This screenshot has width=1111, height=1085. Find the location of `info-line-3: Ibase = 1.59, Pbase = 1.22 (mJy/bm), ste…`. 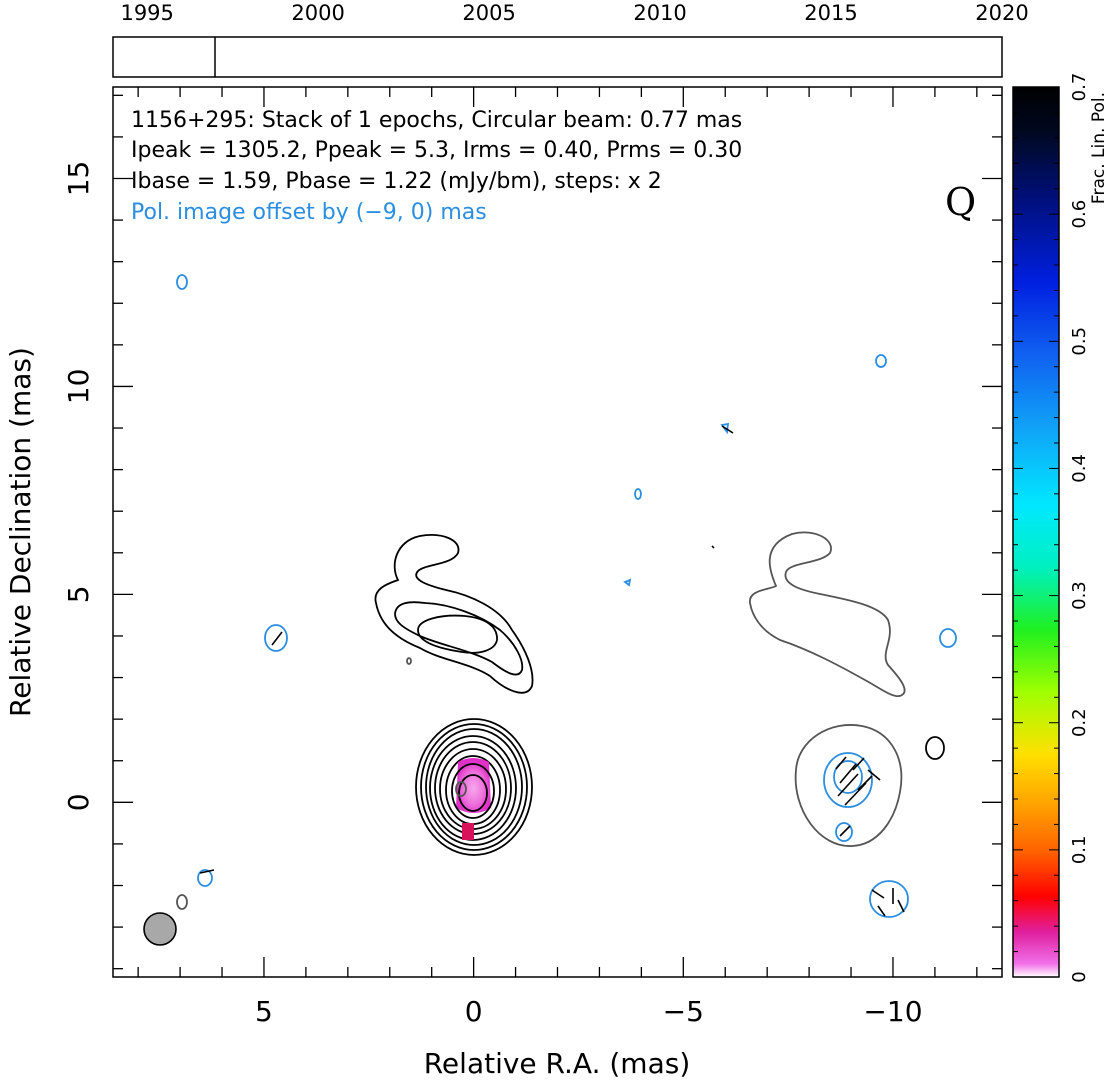

info-line-3: Ibase = 1.59, Pbase = 1.22 (mJy/bm), ste… is located at coordinates (396, 181).